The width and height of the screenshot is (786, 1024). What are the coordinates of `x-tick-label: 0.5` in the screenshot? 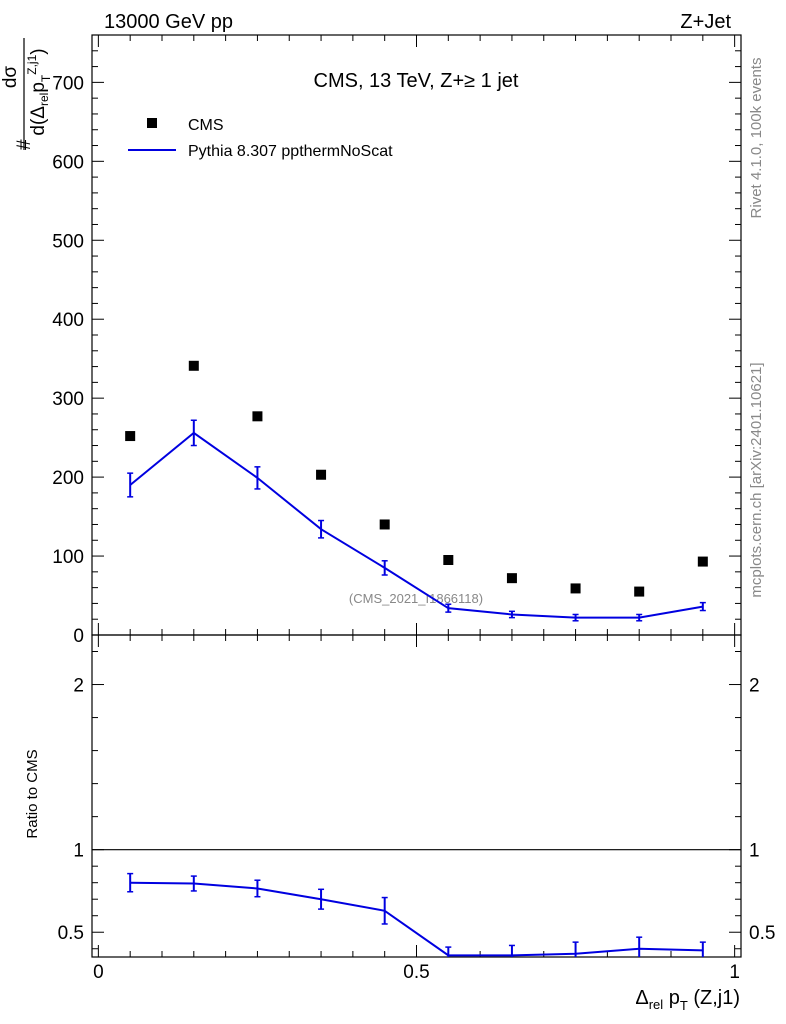 It's located at (416, 972).